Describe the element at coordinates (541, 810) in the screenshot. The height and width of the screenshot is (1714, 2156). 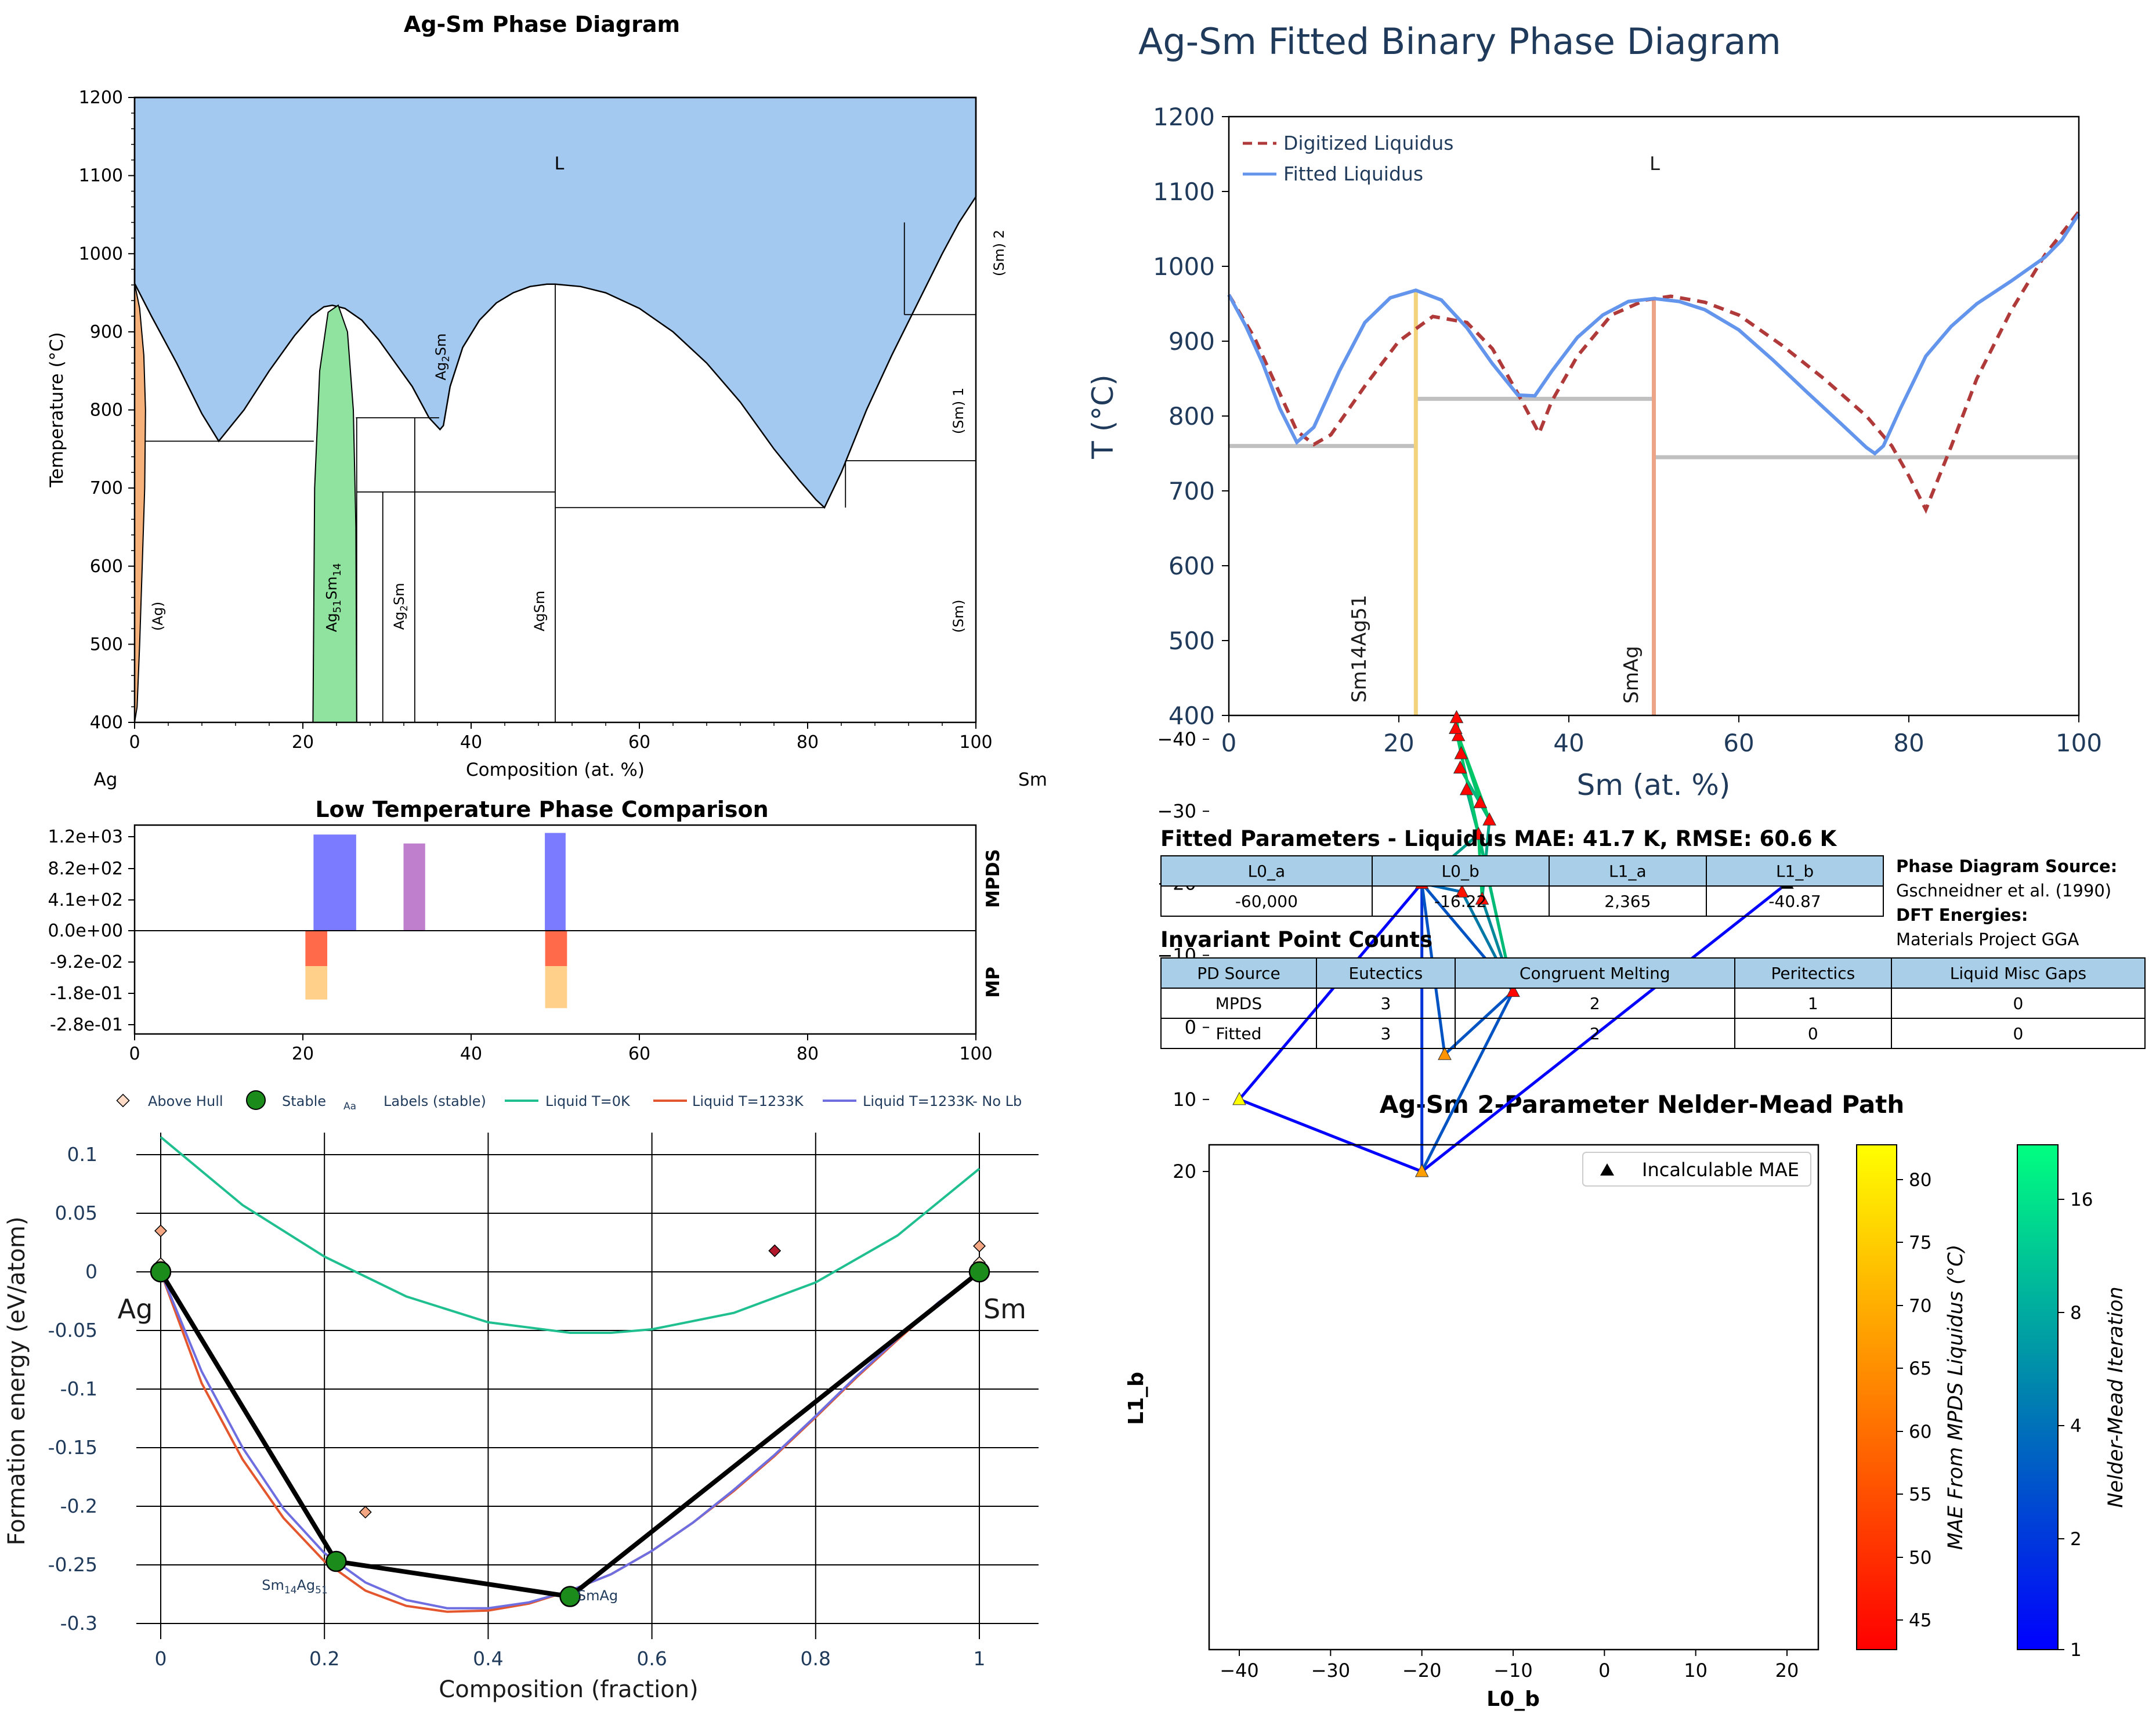
I see `low-temp-title: Low Temperature Phase Comparison` at that location.